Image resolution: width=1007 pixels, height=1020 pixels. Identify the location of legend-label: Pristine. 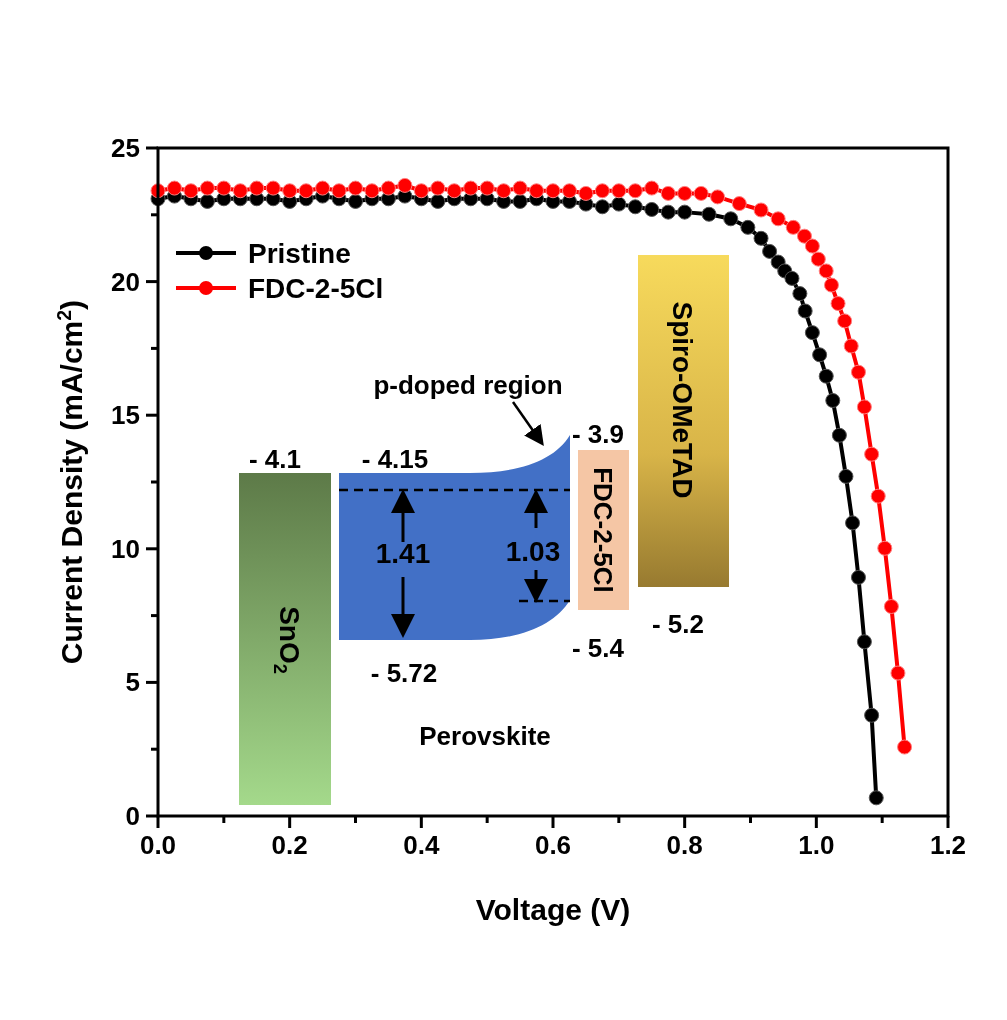
(299, 253).